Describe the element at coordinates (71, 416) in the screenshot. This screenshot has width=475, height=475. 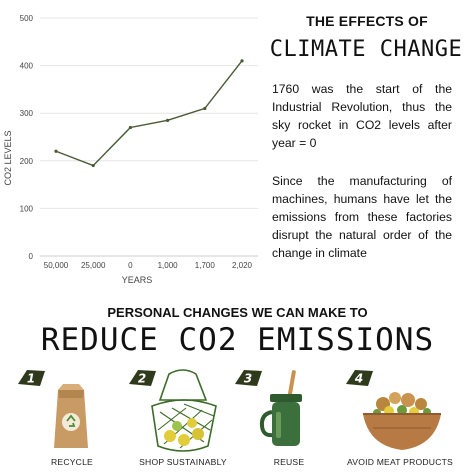
I see `recycle-bag-icon` at that location.